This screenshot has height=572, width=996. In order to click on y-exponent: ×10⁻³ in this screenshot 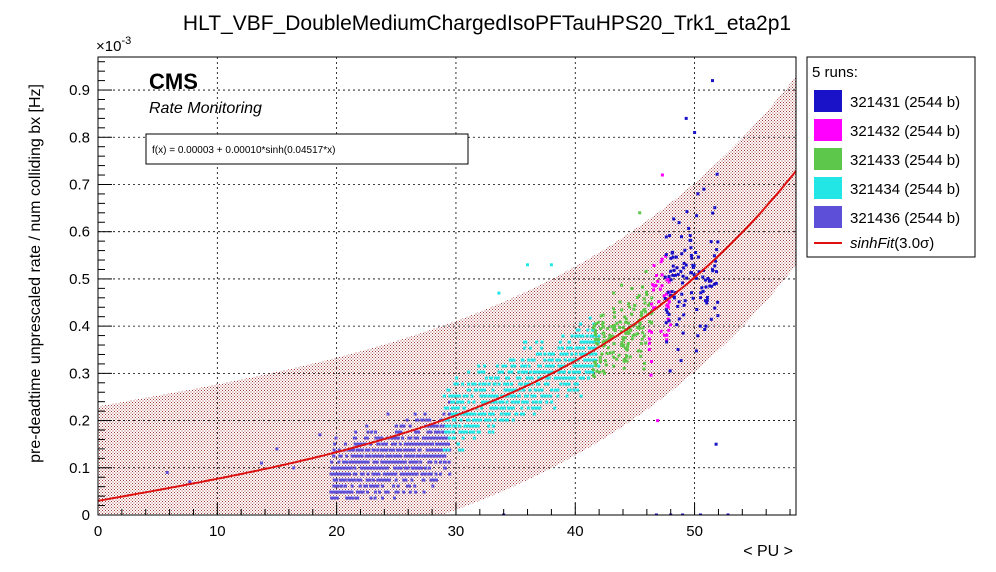, I will do `click(113, 45)`.